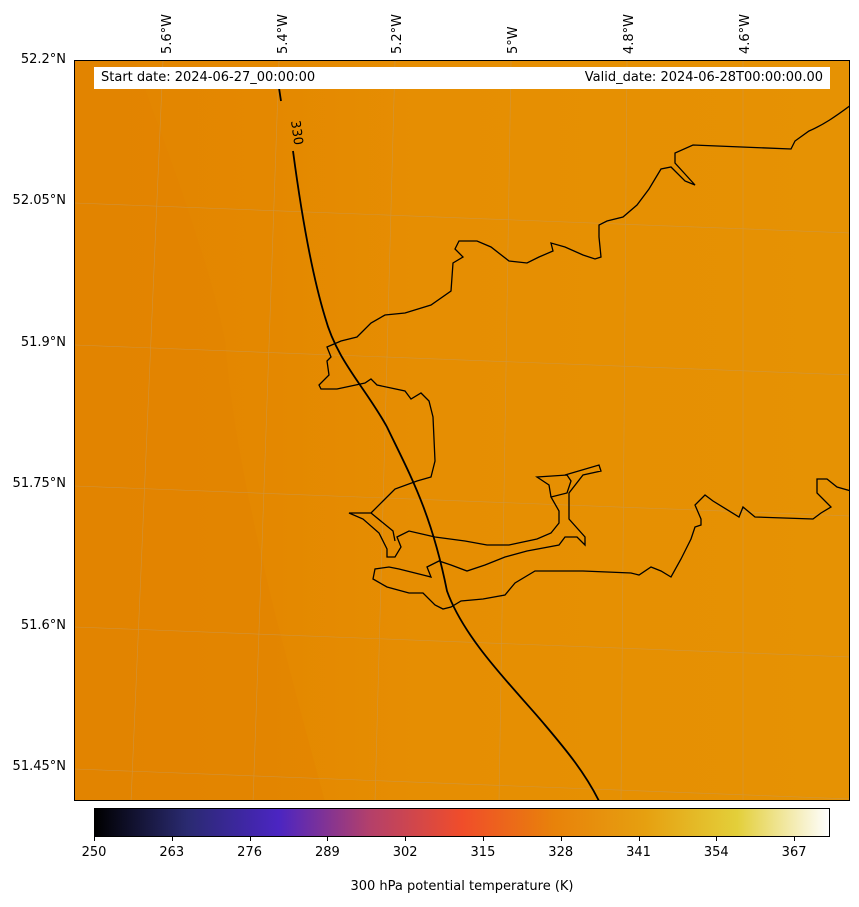  I want to click on latitude-label: 52.2°N, so click(43, 59).